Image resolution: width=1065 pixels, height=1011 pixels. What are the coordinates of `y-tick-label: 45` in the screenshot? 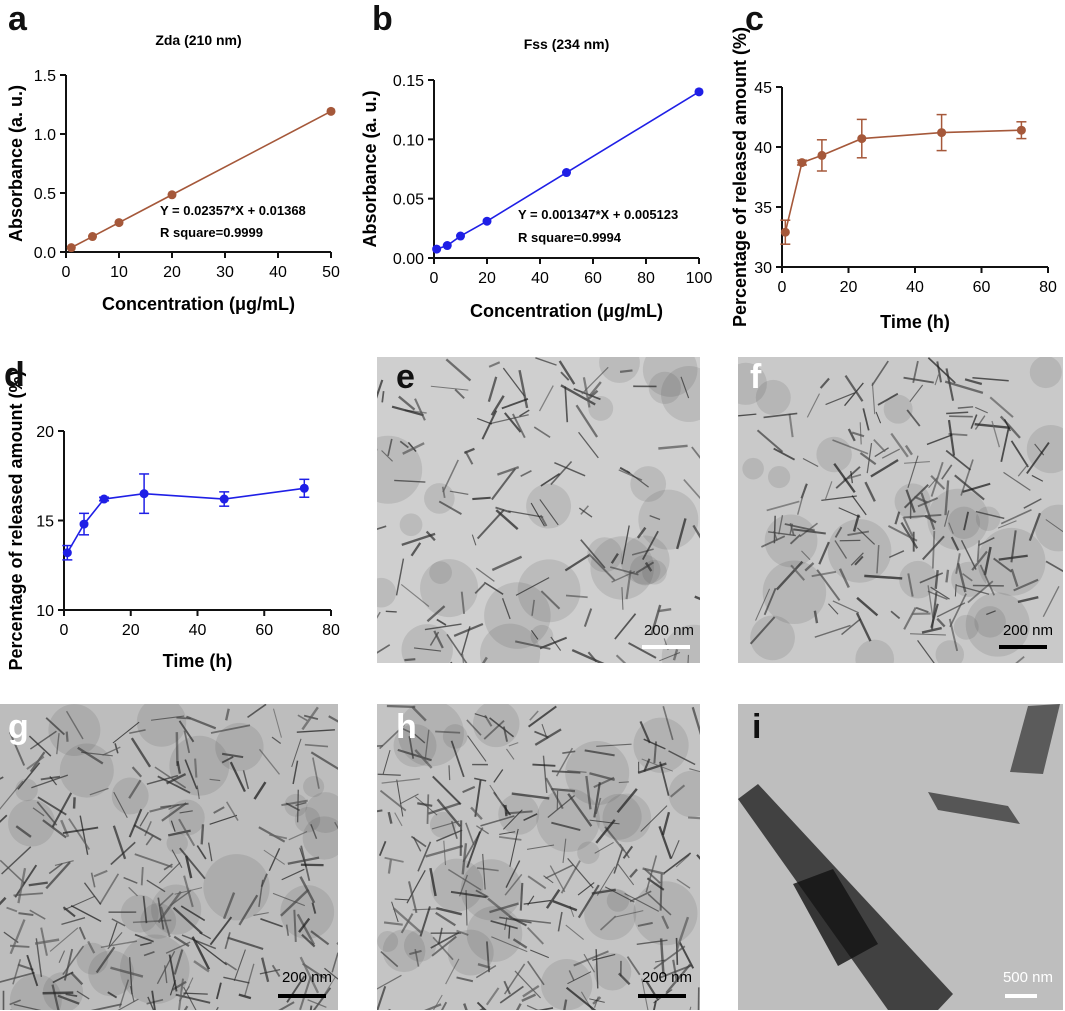 It's located at (763, 88).